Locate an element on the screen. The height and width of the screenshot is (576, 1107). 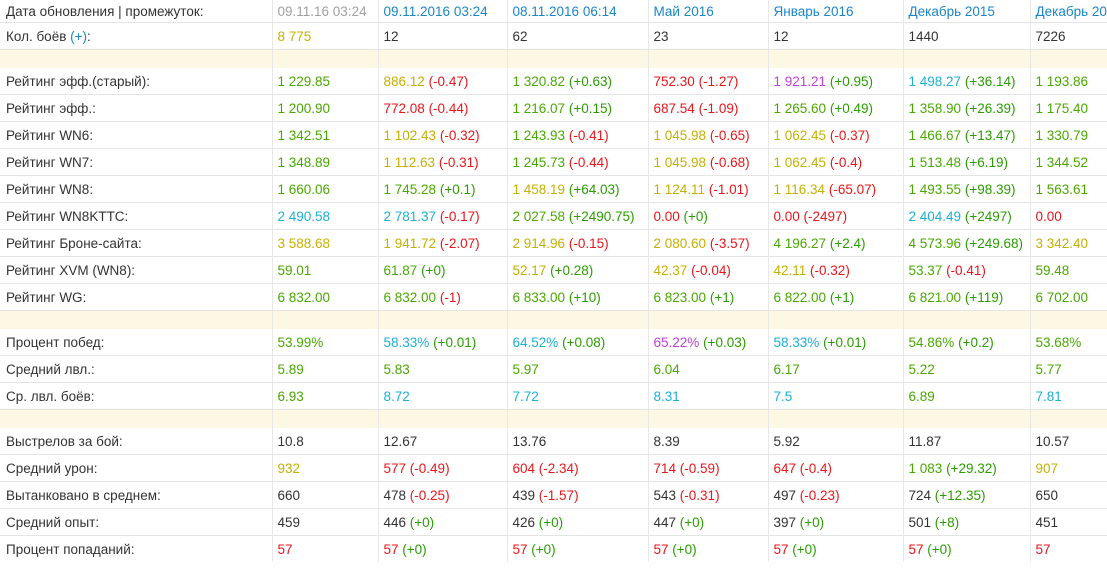
stat-value: 1 941.72 is located at coordinates (410, 243).